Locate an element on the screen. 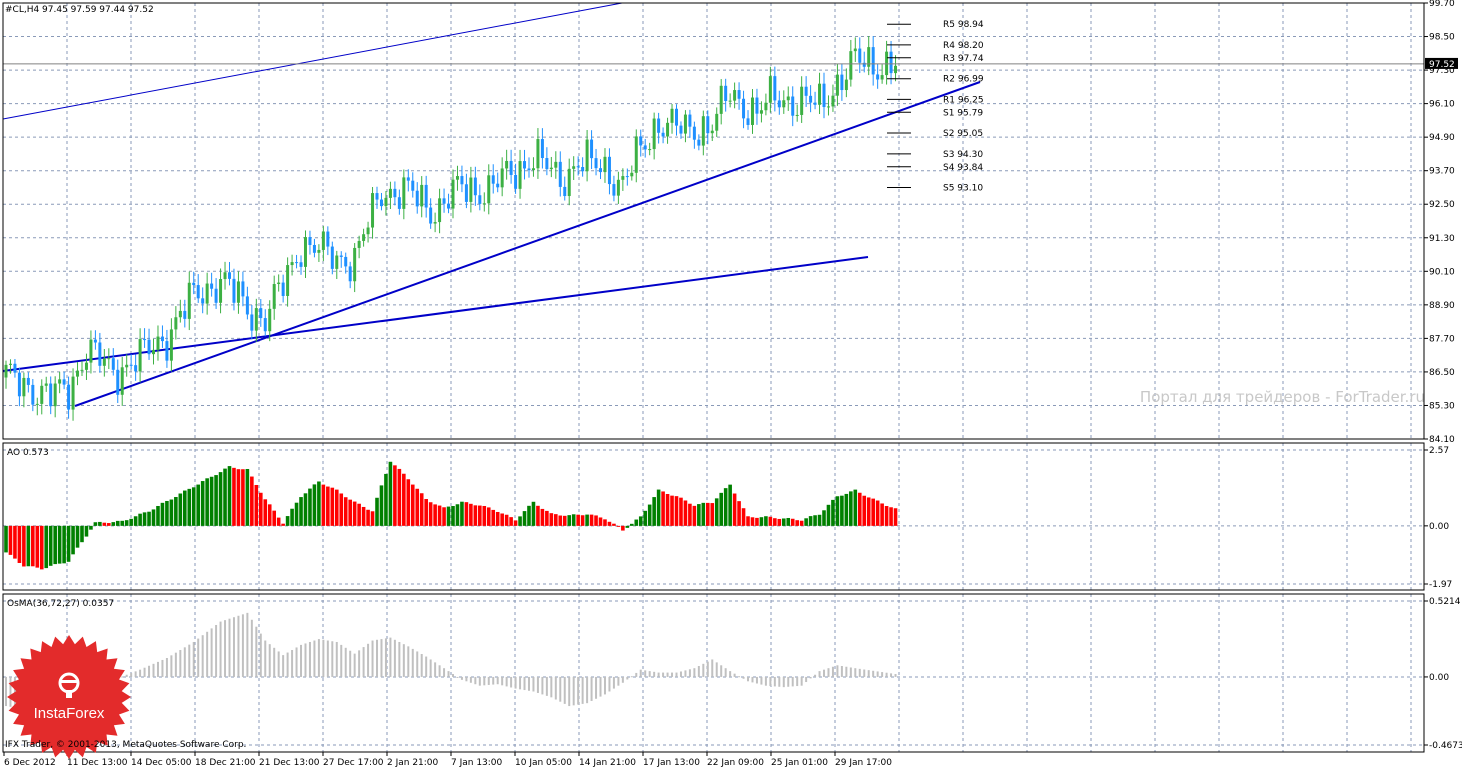 The width and height of the screenshot is (1462, 769). lower-trendline is located at coordinates (435, 314).